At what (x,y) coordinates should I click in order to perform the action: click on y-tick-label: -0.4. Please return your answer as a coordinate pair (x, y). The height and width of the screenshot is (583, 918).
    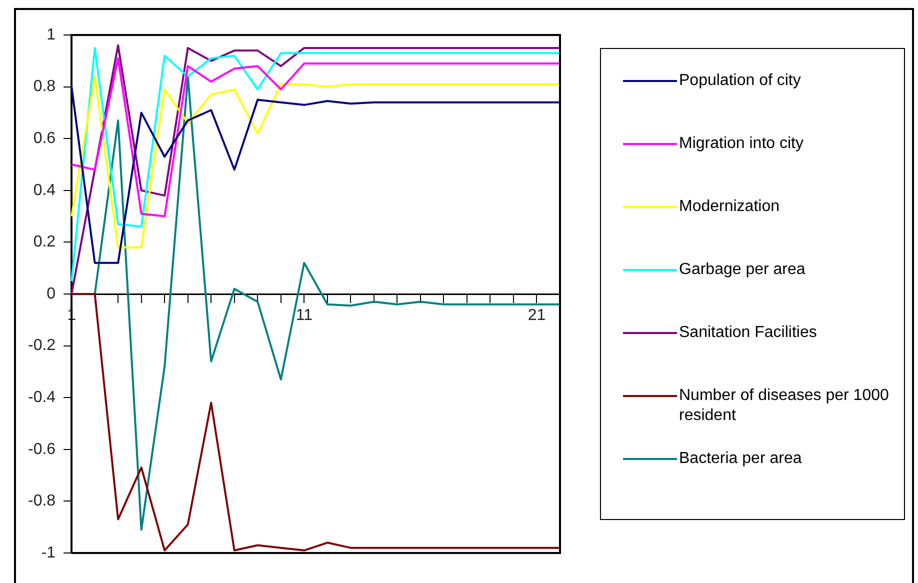
    Looking at the image, I should click on (42, 397).